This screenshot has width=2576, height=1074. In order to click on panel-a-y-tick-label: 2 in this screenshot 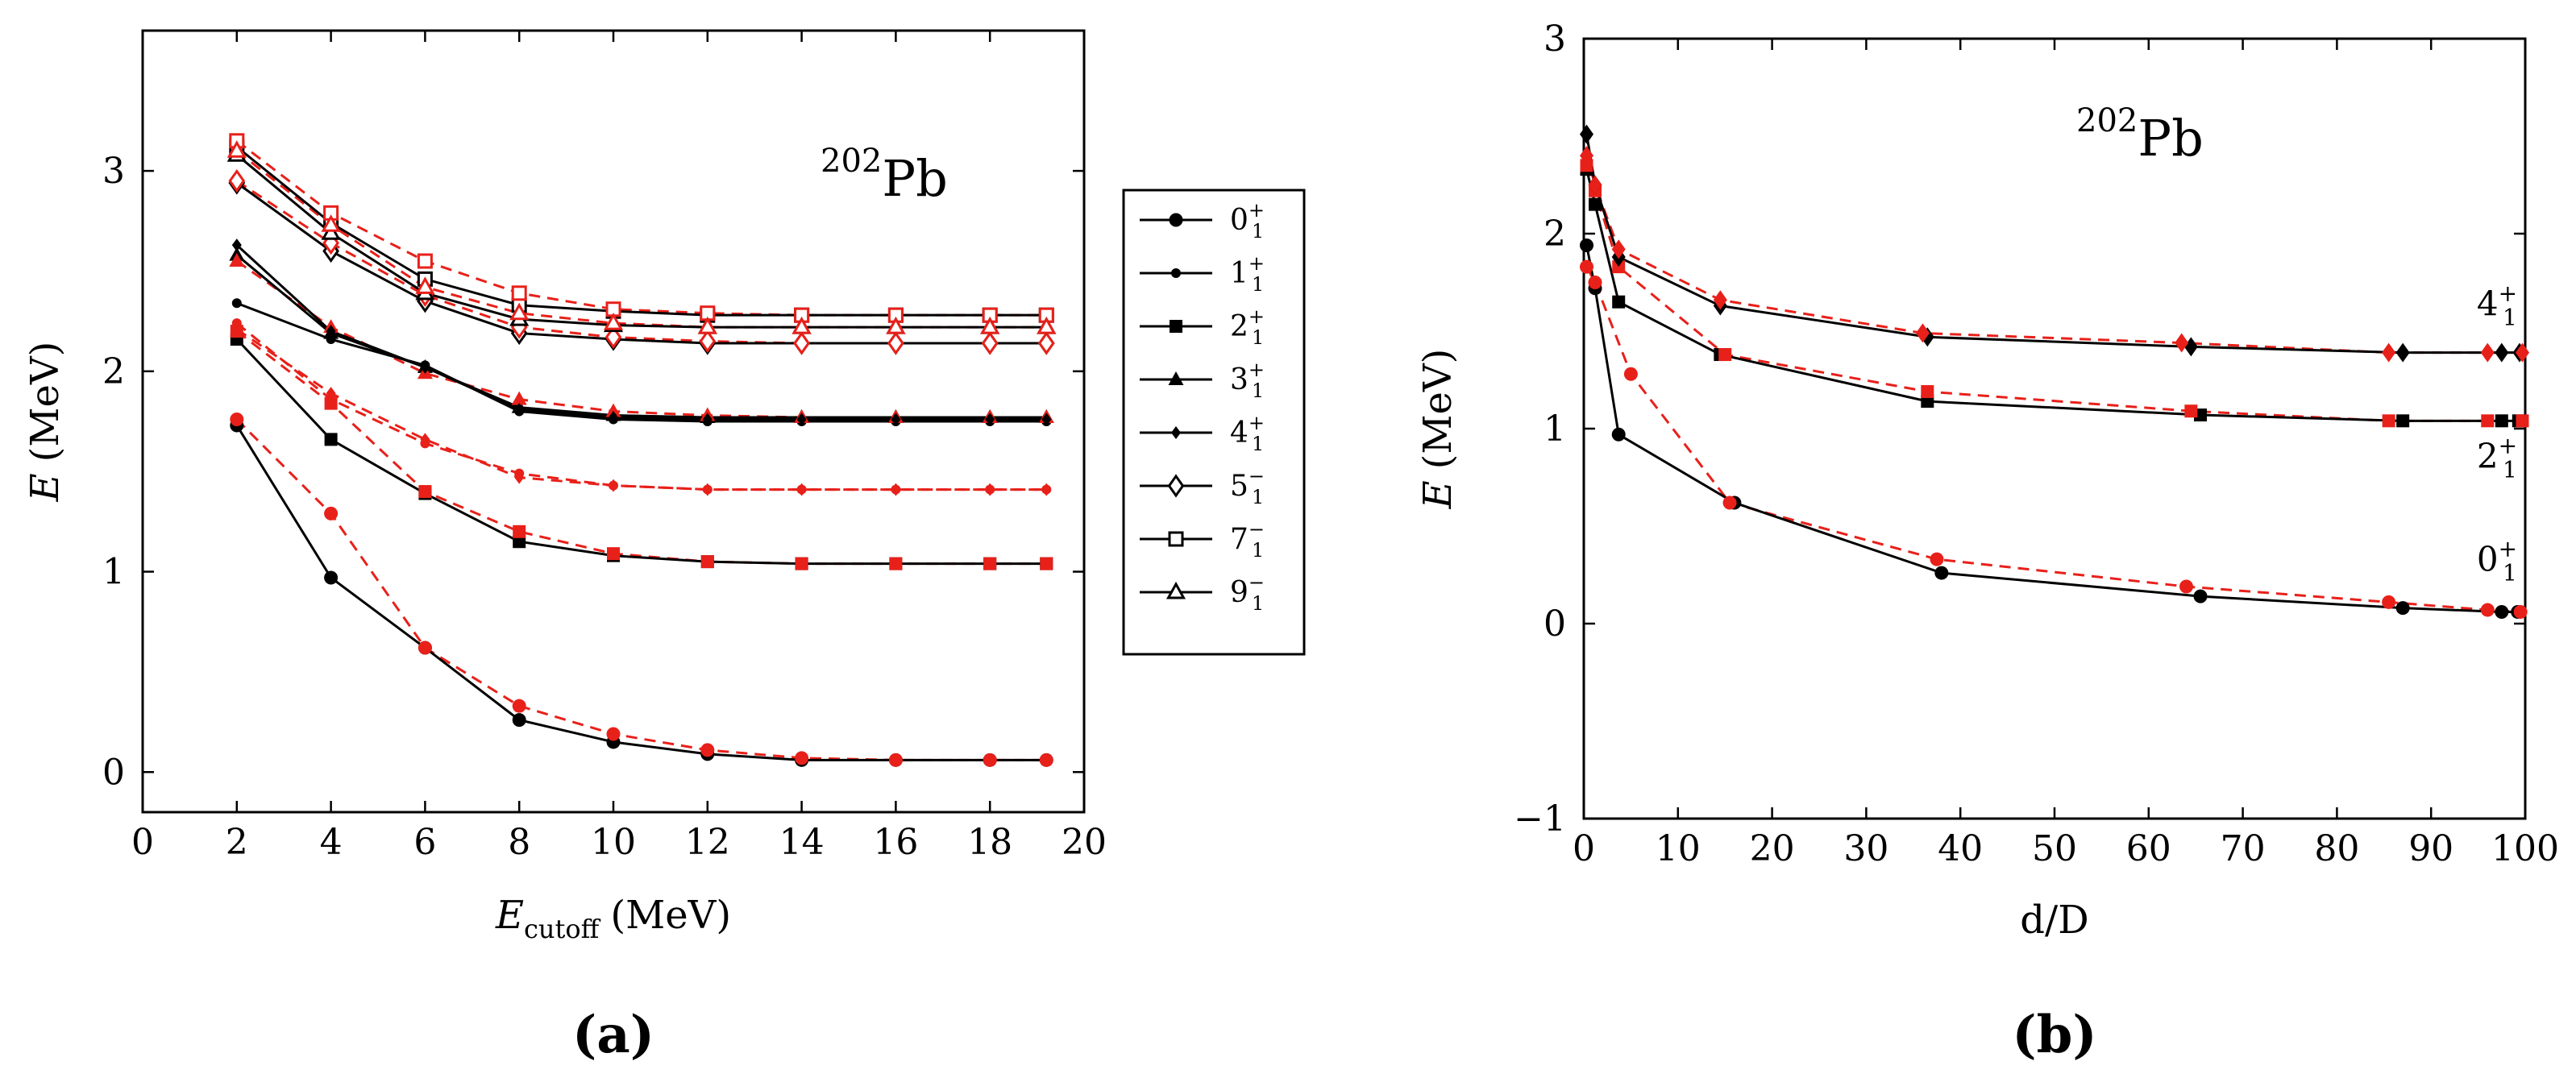, I will do `click(113, 371)`.